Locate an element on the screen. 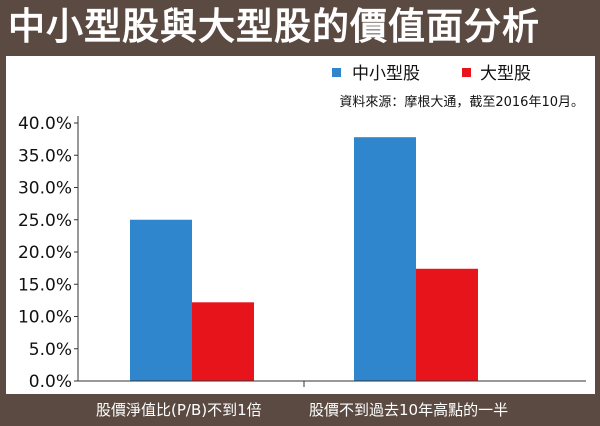  legend-label-small-mid: 中小型股 is located at coordinates (386, 74).